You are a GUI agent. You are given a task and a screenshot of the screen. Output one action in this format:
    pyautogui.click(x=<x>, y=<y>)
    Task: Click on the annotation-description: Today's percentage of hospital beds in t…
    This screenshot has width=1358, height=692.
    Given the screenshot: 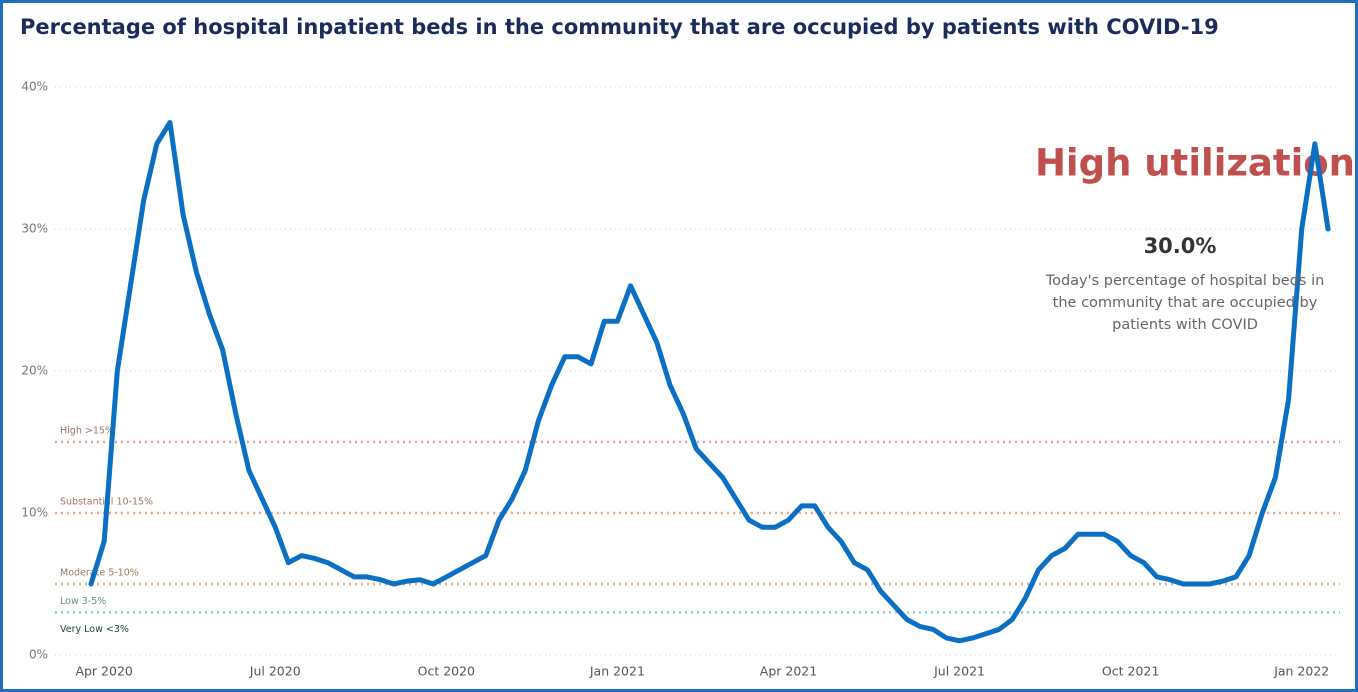 What is the action you would take?
    pyautogui.click(x=1185, y=303)
    